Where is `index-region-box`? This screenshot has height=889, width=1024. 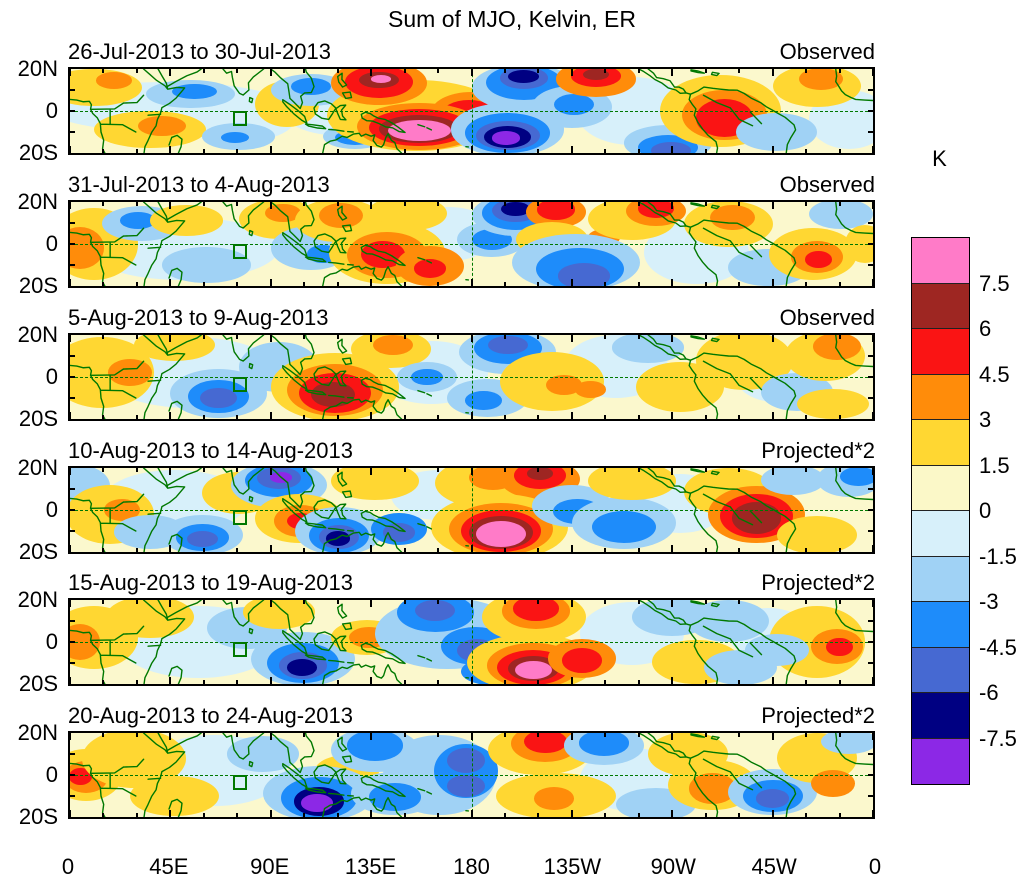 index-region-box is located at coordinates (240, 252).